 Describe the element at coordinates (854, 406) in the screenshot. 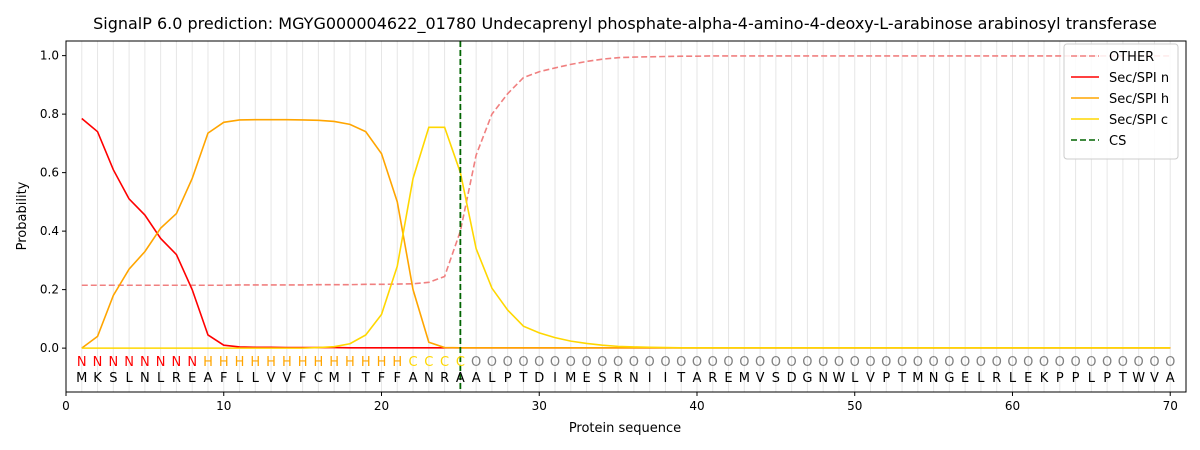

I see `x-tick-label: 50` at that location.